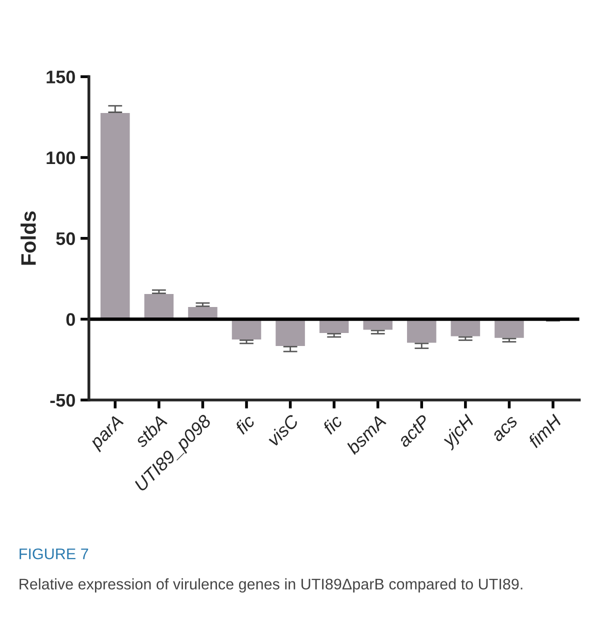 This screenshot has width=613, height=639. Describe the element at coordinates (505, 429) in the screenshot. I see `x-tick-label: acs` at that location.